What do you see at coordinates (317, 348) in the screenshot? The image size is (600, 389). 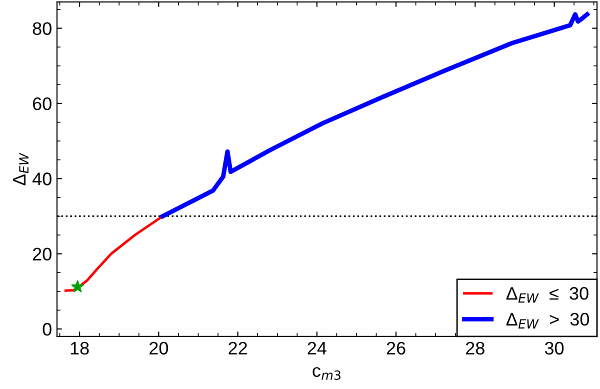 I see `x-tick-label: 24` at bounding box center [317, 348].